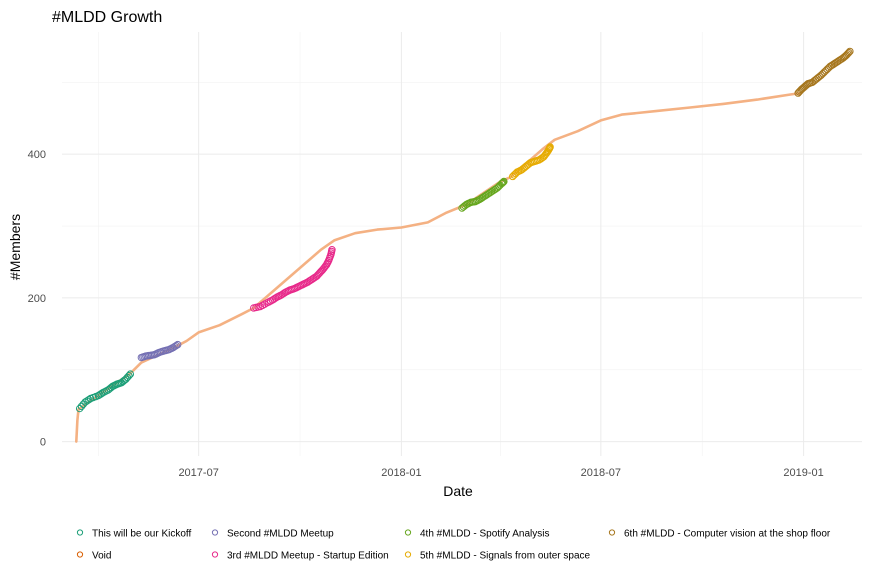  I want to click on legend-item: 5th #MLDD - Signals from outer space, so click(497, 556).